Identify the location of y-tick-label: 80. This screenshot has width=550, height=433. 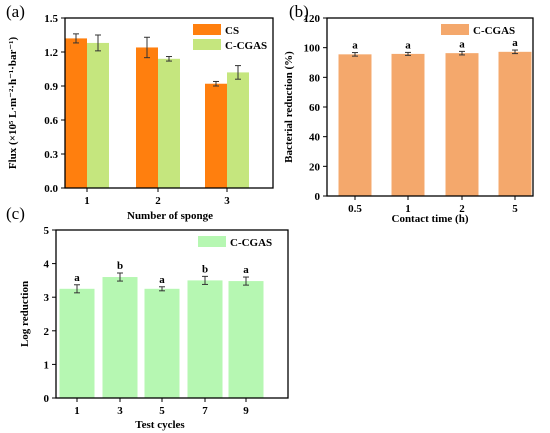
(315, 78).